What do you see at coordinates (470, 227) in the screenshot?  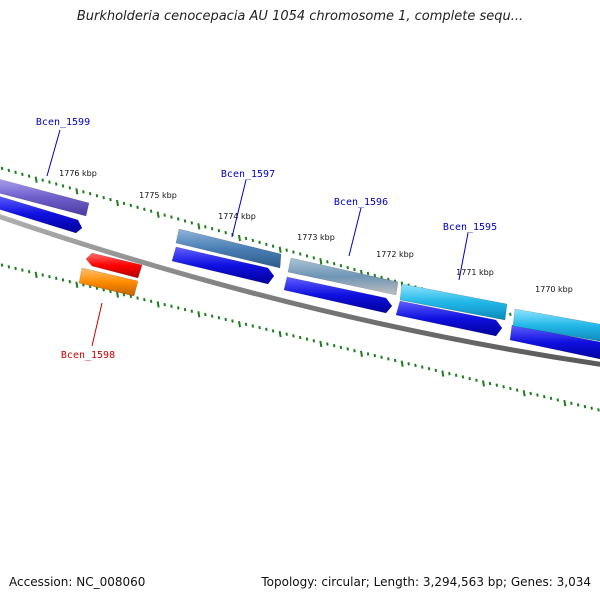 I see `gene-label: Bcen_1595` at bounding box center [470, 227].